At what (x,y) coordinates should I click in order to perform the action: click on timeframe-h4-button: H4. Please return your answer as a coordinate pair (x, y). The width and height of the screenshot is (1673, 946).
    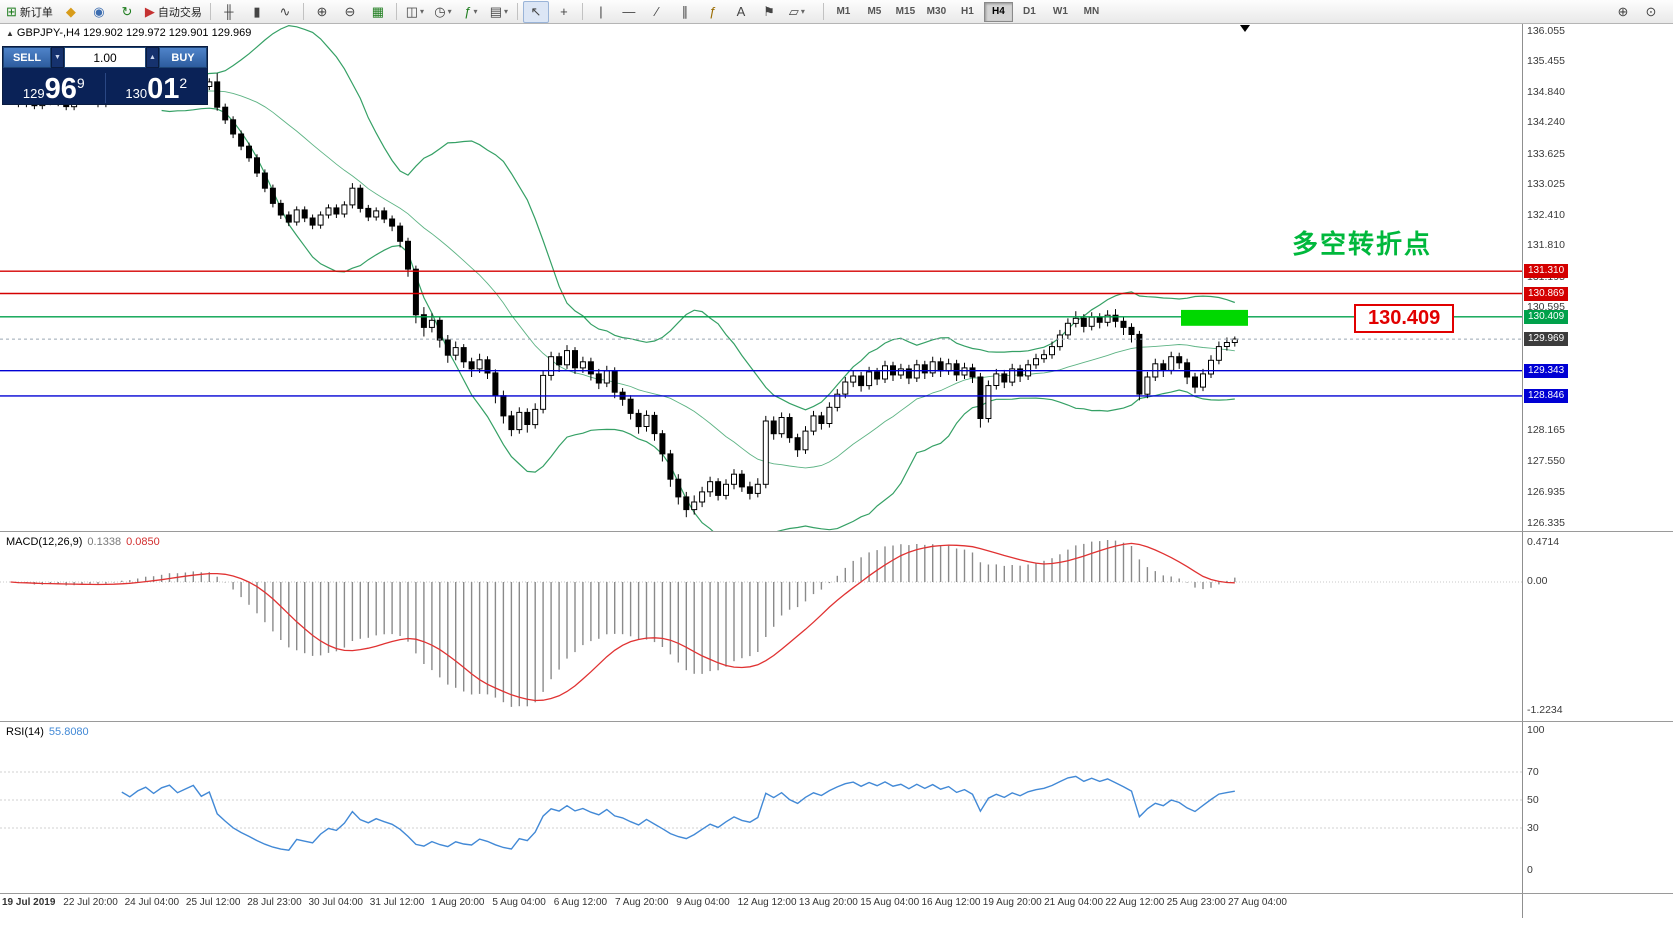
    Looking at the image, I should click on (998, 11).